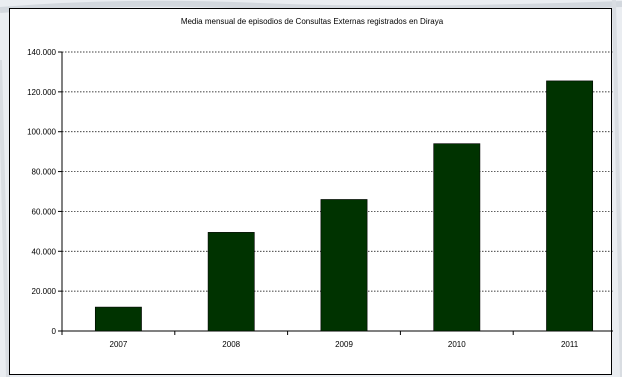 Image resolution: width=622 pixels, height=377 pixels. I want to click on bar-2009, so click(344, 265).